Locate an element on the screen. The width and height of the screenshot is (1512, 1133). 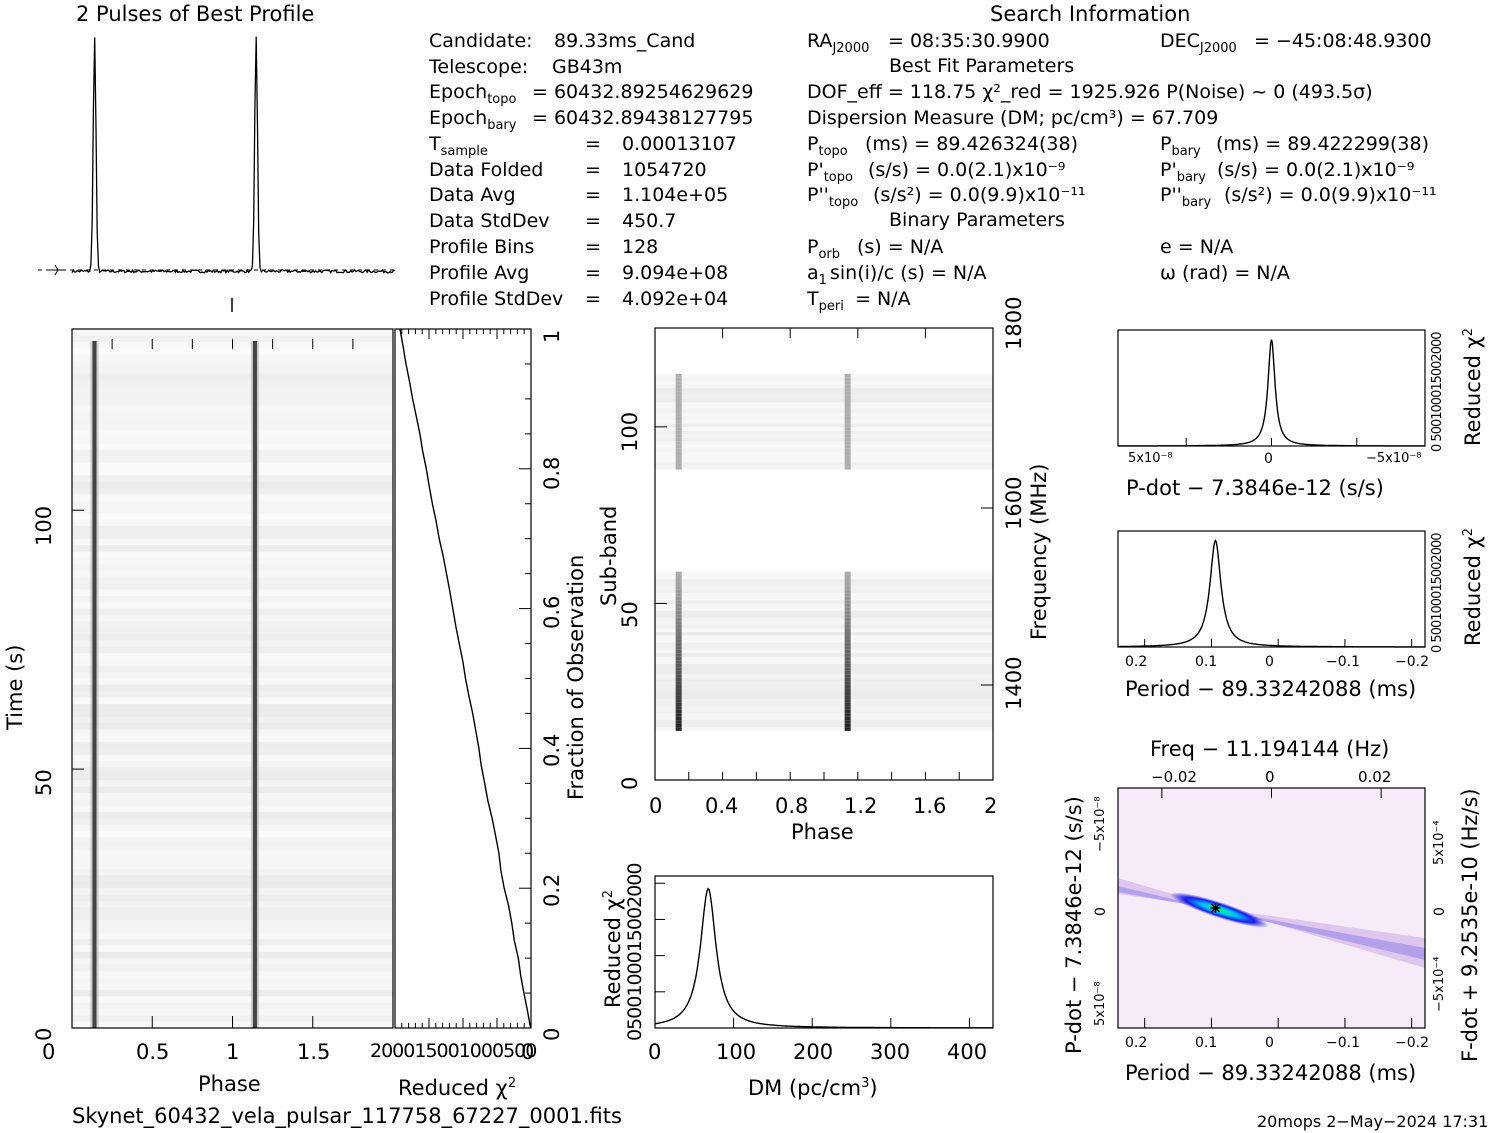
pd-ytick-labels: 0 500100015002000 is located at coordinates (1437, 392).